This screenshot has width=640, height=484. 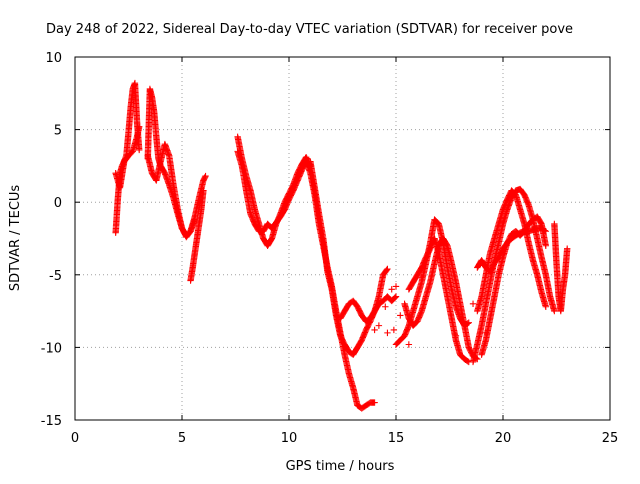 What do you see at coordinates (511, 251) in the screenshot?
I see `series-track-n` at bounding box center [511, 251].